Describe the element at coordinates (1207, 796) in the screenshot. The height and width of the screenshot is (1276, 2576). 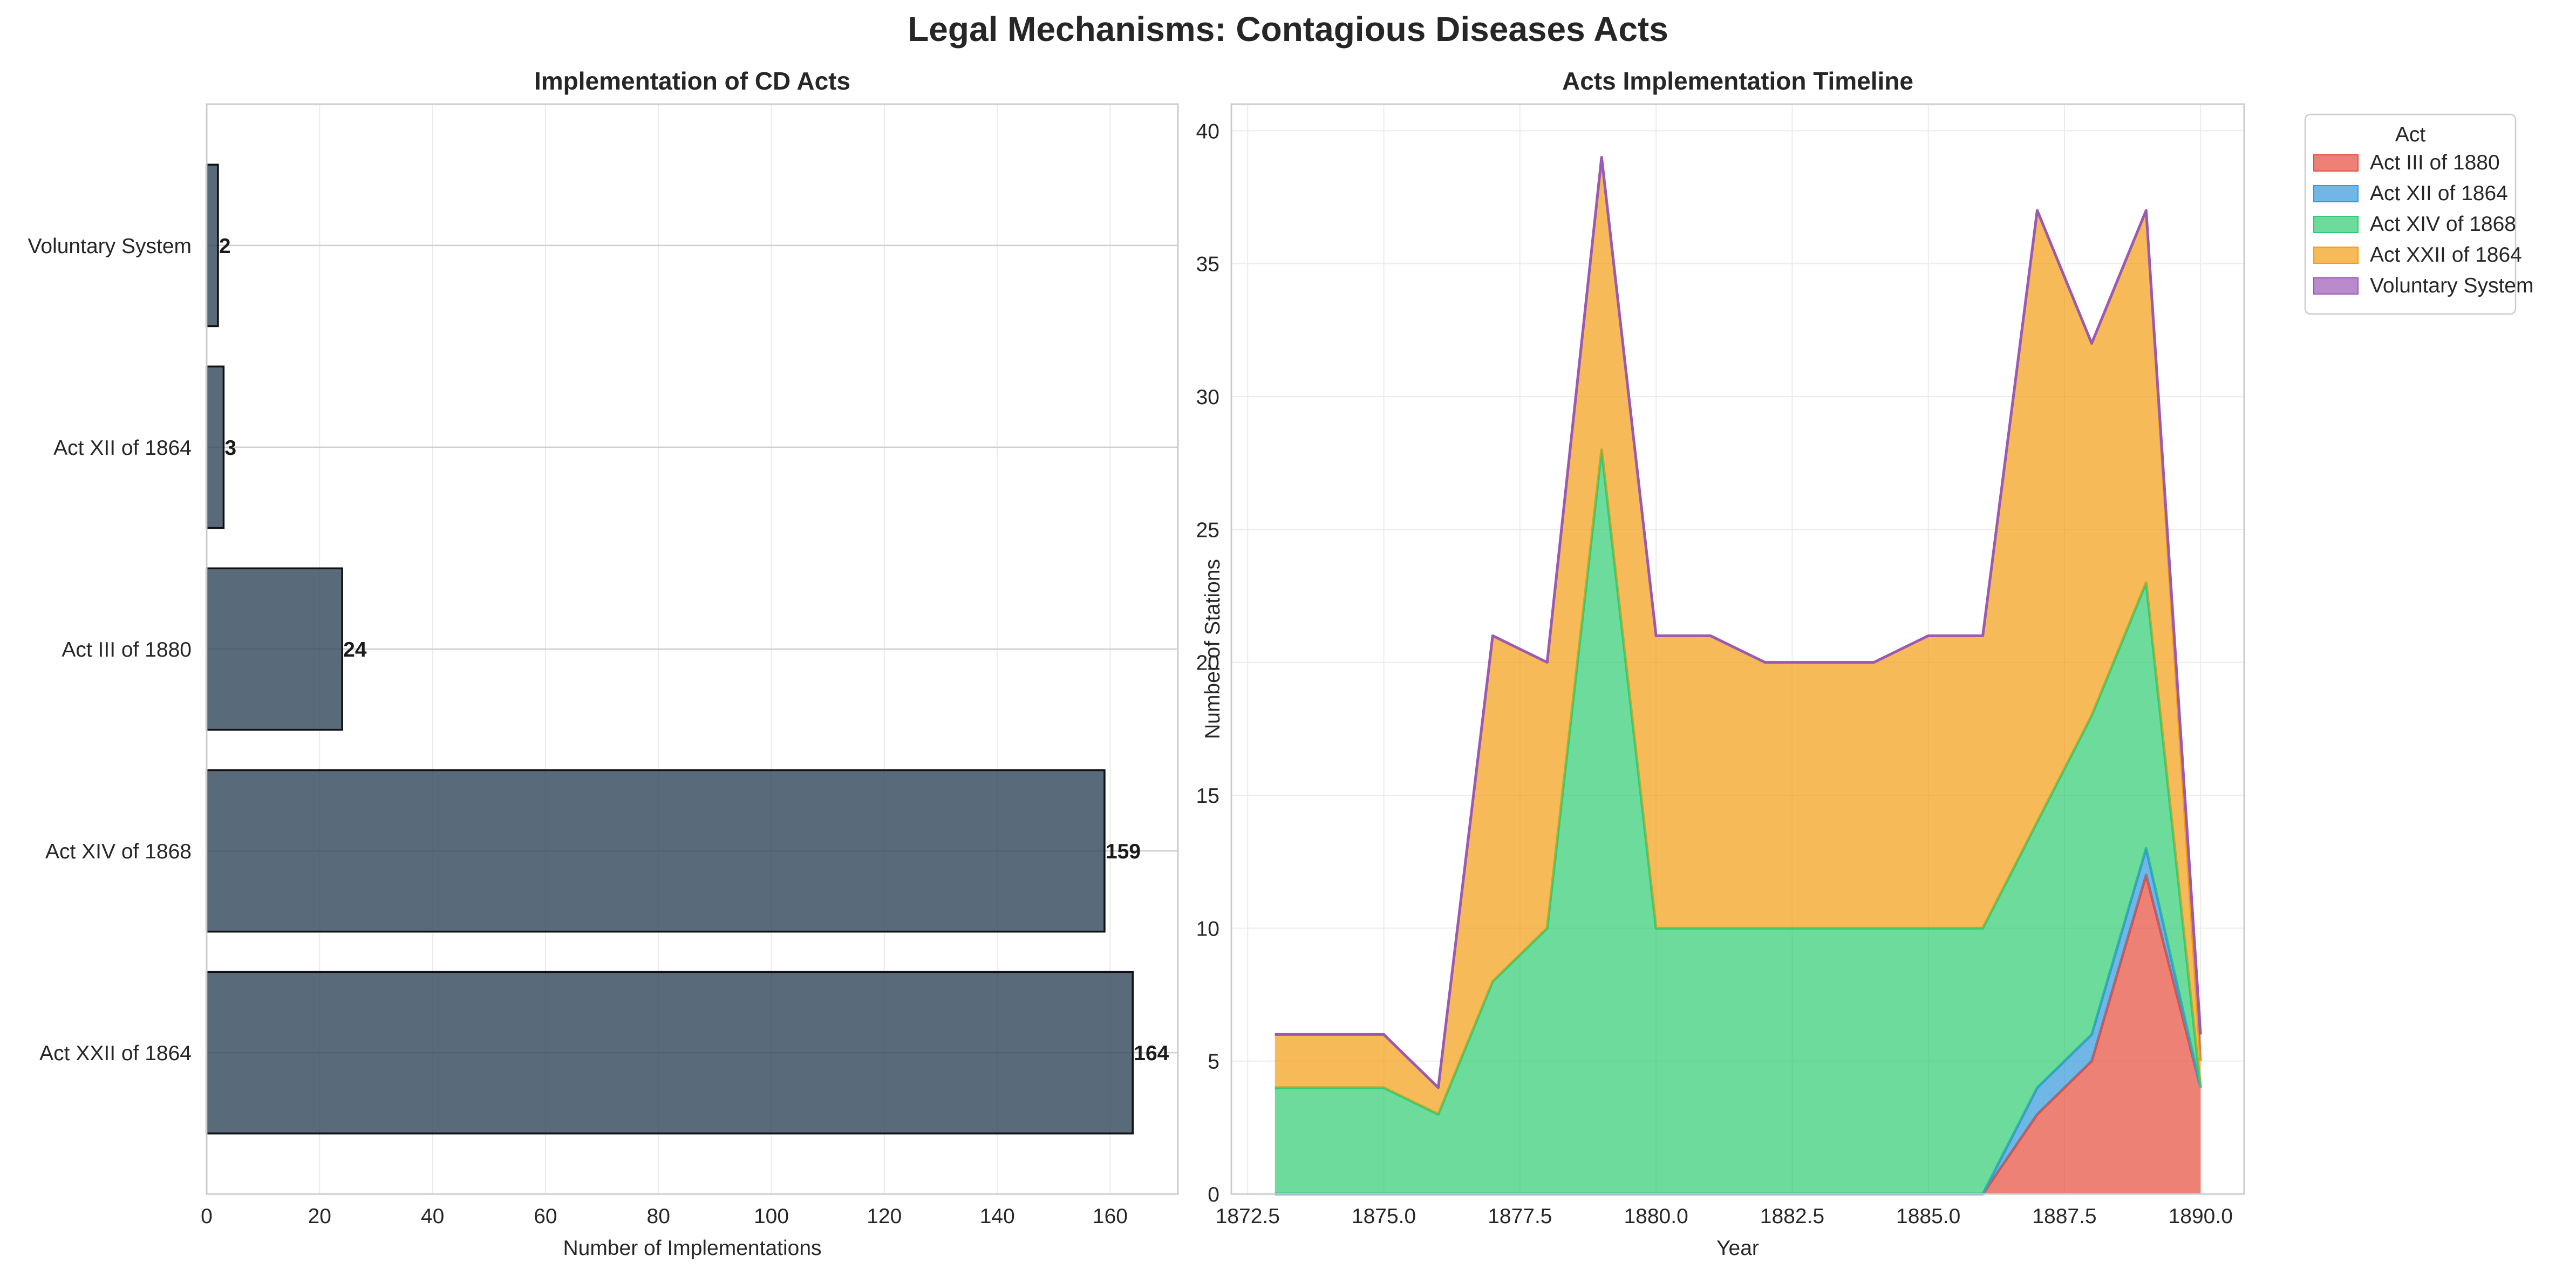
I see `y-tick-label: 15` at that location.